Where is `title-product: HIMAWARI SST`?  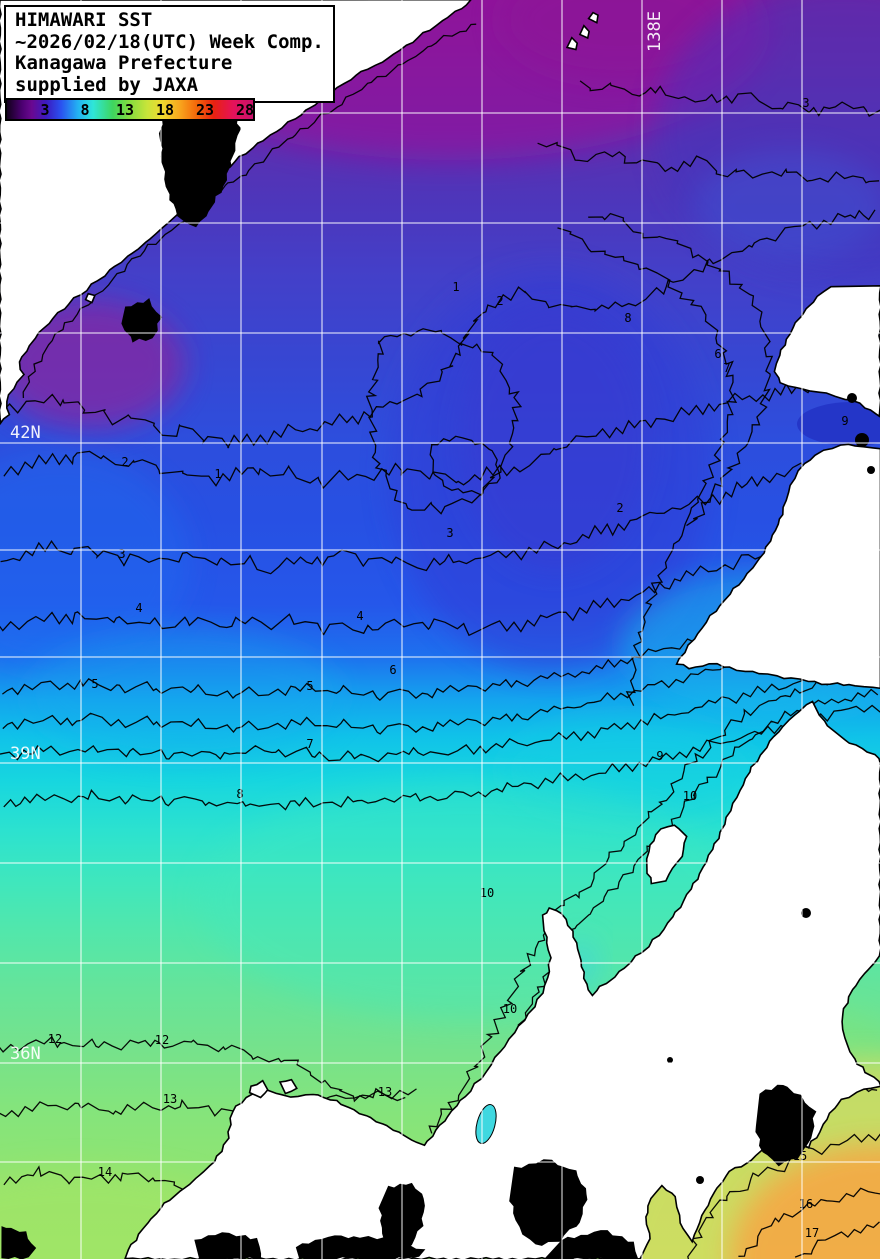 title-product: HIMAWARI SST is located at coordinates (84, 20).